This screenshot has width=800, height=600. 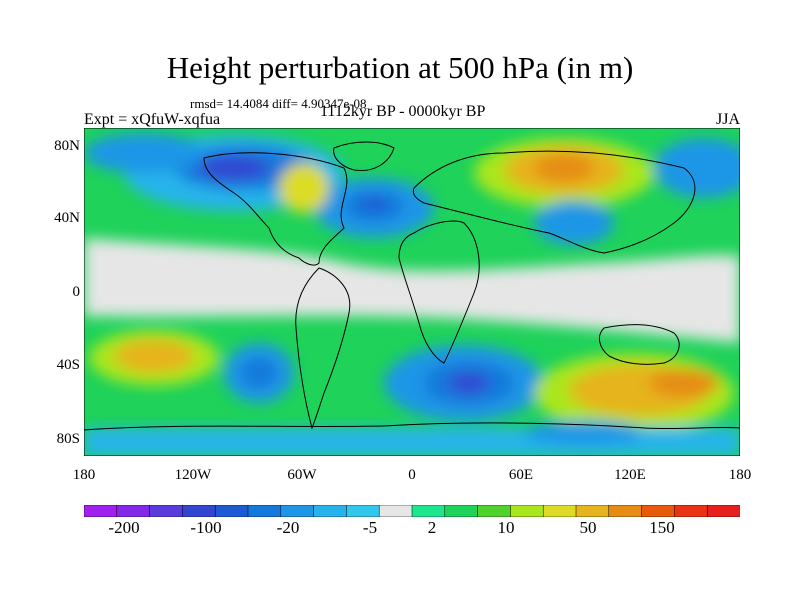 I want to click on lon-tick-120w: 120W, so click(x=193, y=475).